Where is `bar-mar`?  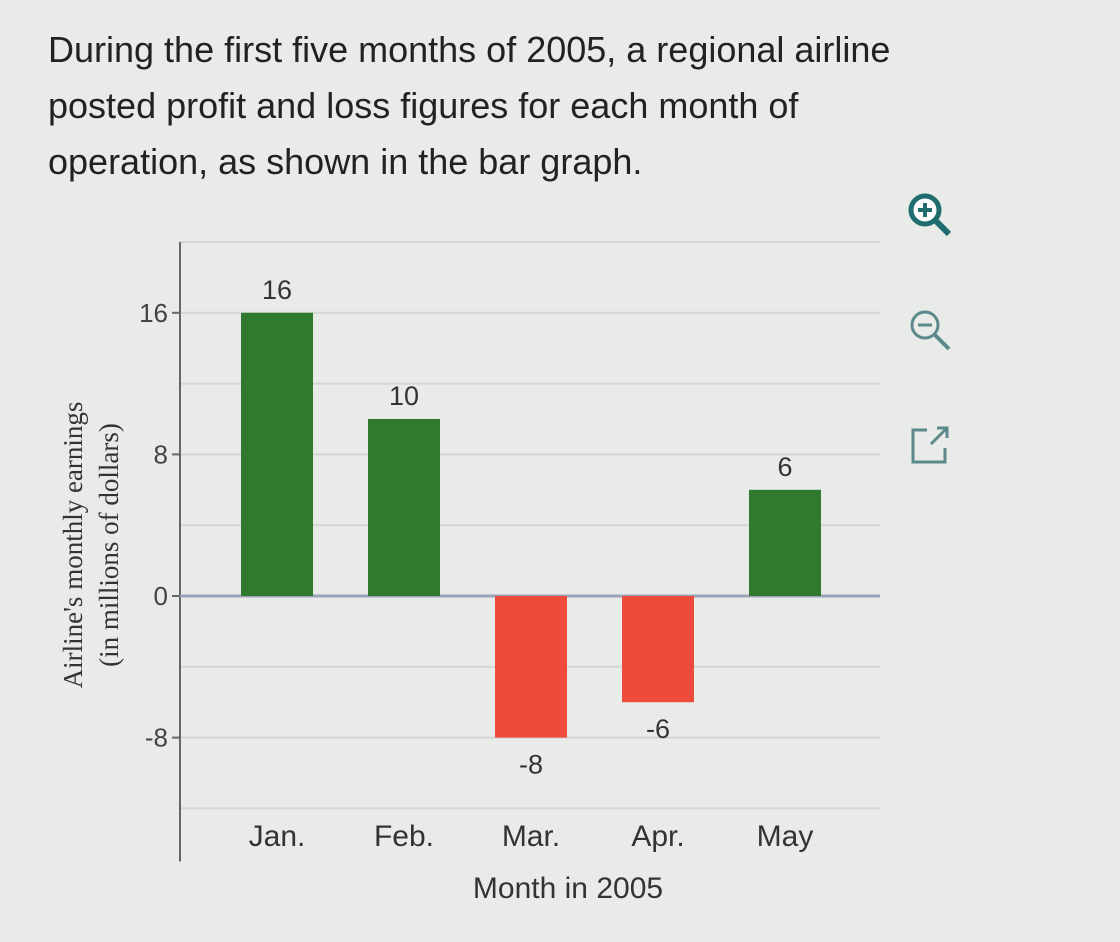
bar-mar is located at coordinates (531, 667).